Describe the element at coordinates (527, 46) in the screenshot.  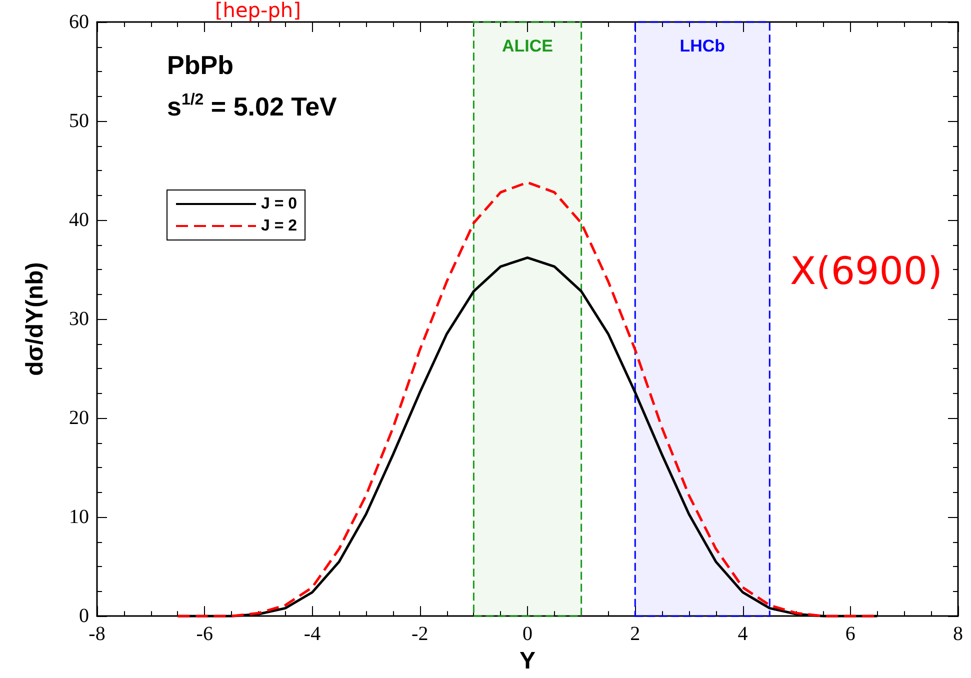
I see `band-label: ALICE` at that location.